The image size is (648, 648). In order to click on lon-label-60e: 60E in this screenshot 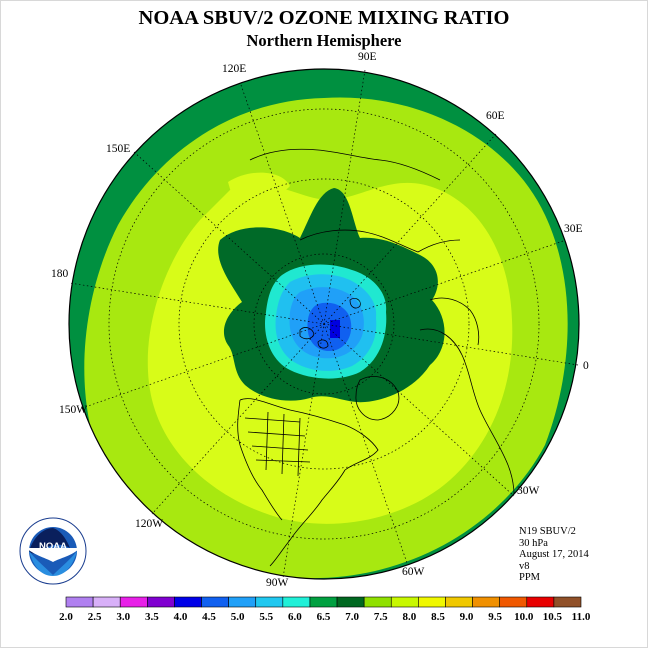, I will do `click(495, 116)`.